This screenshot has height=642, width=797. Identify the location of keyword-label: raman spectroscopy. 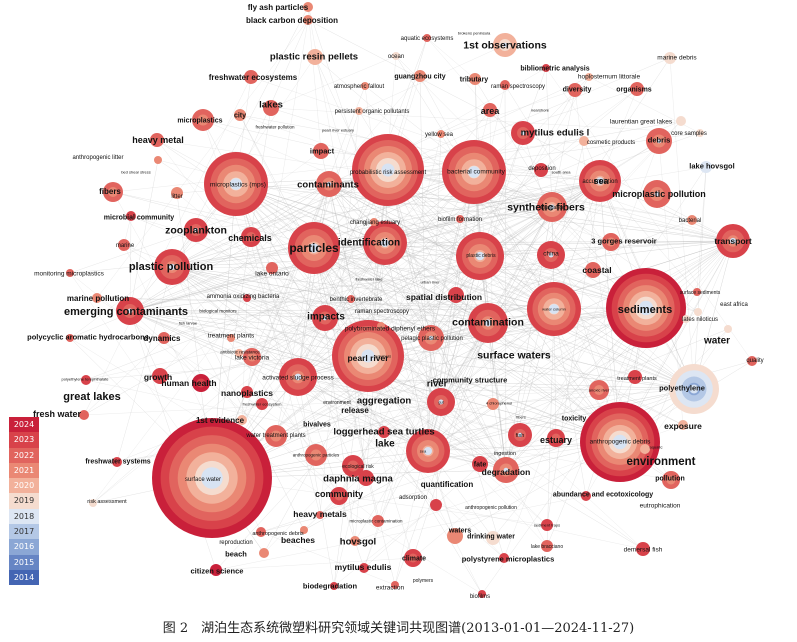
(518, 87).